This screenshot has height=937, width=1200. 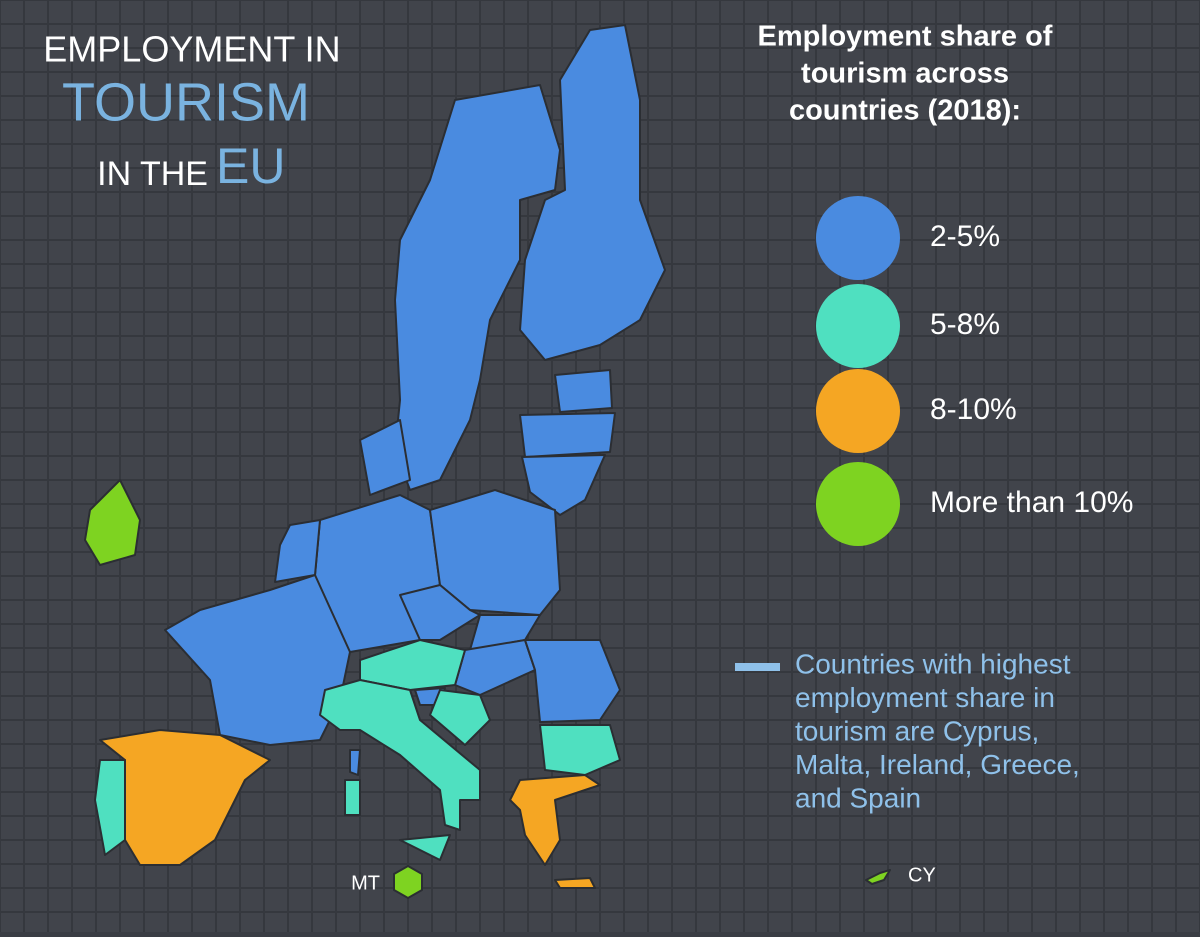 What do you see at coordinates (757, 667) in the screenshot?
I see `note-marker` at bounding box center [757, 667].